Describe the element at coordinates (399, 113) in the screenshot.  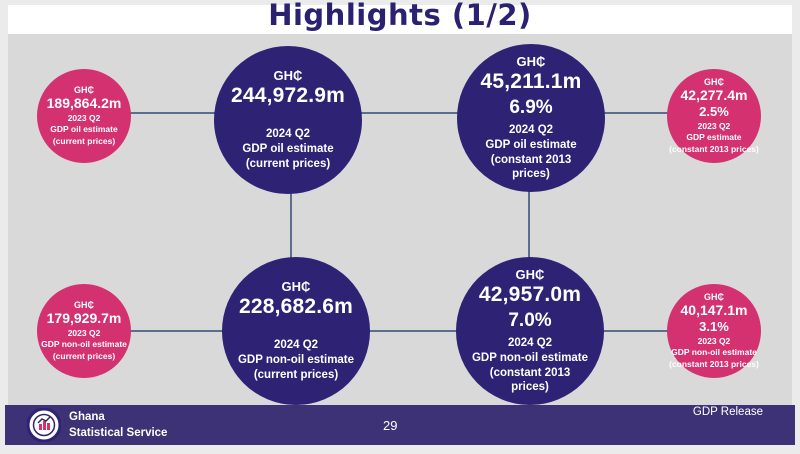
I see `connector-line-top` at that location.